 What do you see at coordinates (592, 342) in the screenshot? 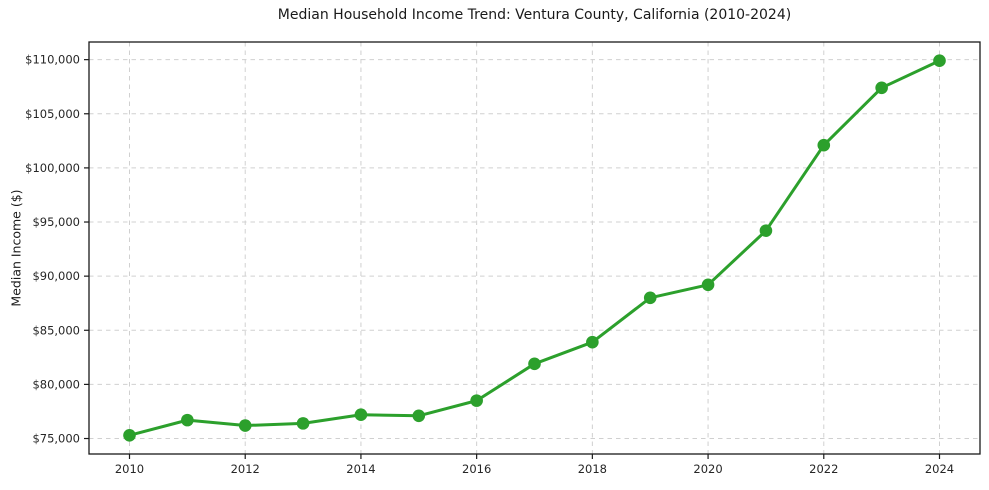
I see `data-point-2018` at bounding box center [592, 342].